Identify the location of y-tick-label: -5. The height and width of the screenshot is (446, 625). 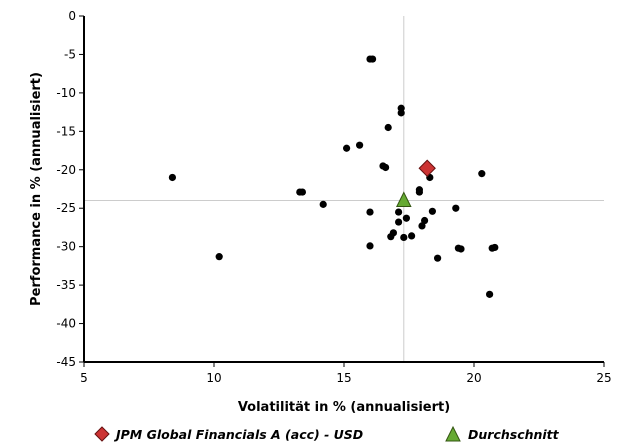
(70, 54).